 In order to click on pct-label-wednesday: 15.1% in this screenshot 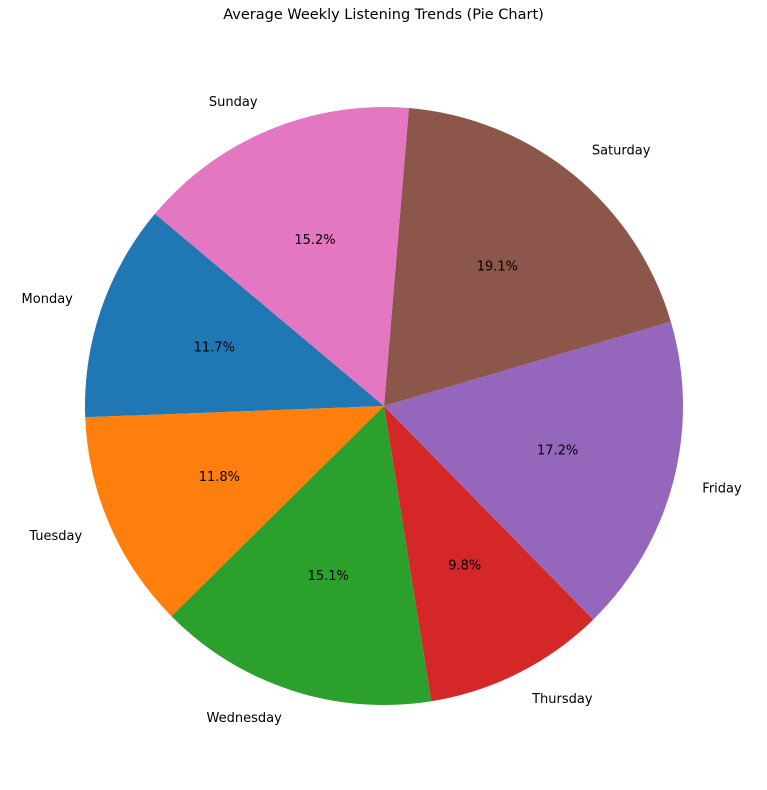, I will do `click(328, 576)`.